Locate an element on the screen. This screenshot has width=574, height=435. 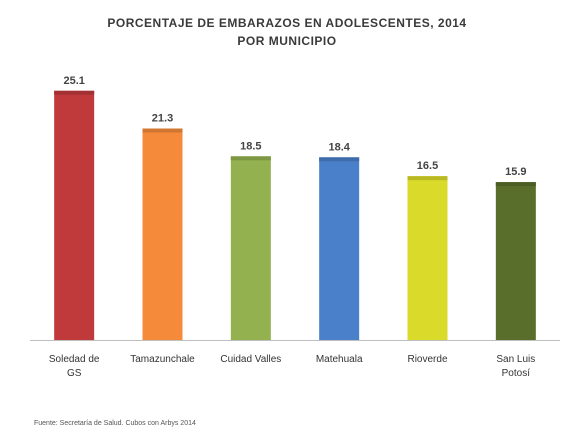
category-label-4: Rioverde is located at coordinates (427, 359).